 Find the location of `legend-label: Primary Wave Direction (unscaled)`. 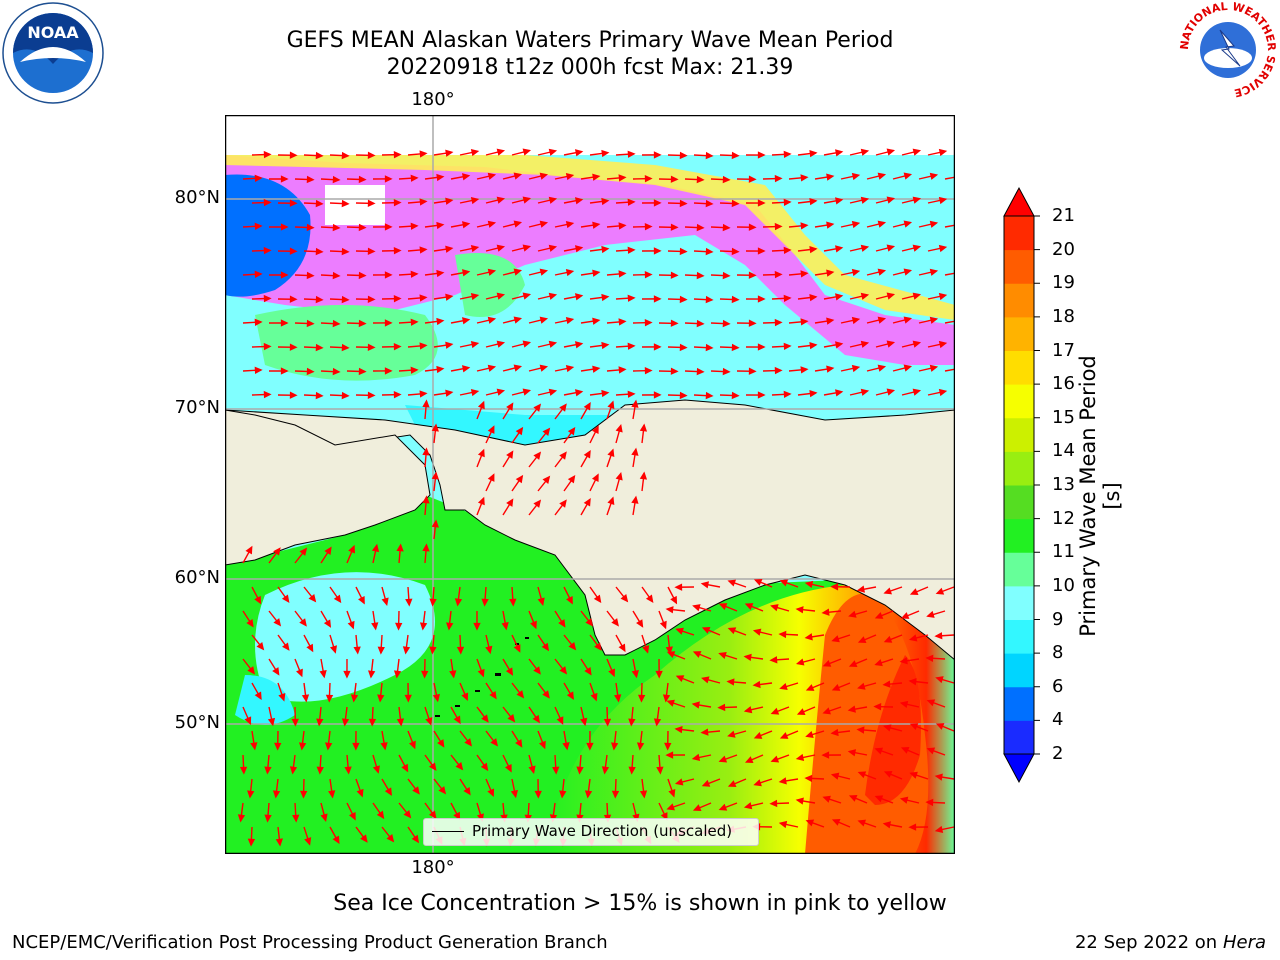

legend-label: Primary Wave Direction (unscaled) is located at coordinates (602, 831).